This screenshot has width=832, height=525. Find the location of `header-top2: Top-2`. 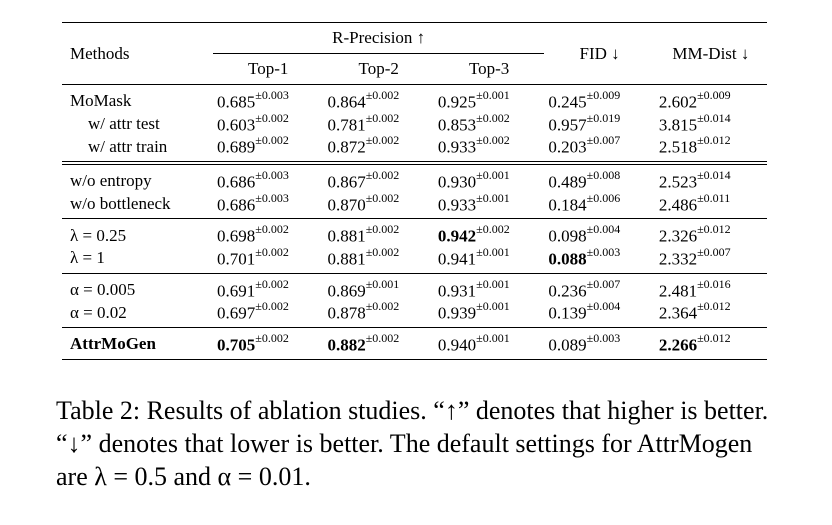

header-top2: Top-2 is located at coordinates (378, 68).